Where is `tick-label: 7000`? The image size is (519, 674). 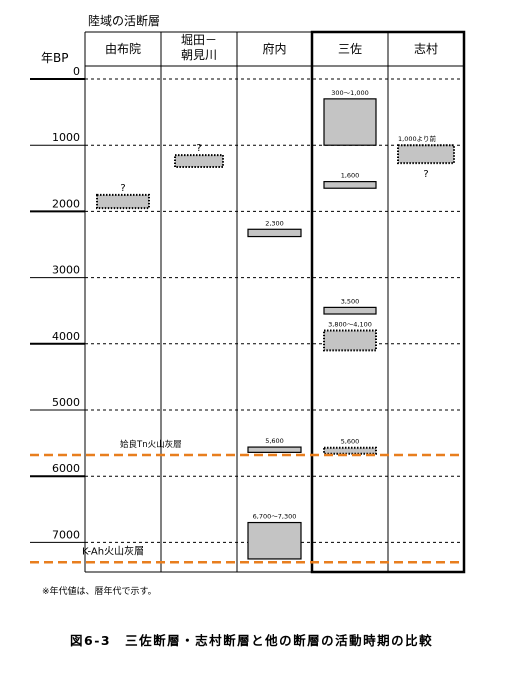
tick-label: 7000 is located at coordinates (66, 534).